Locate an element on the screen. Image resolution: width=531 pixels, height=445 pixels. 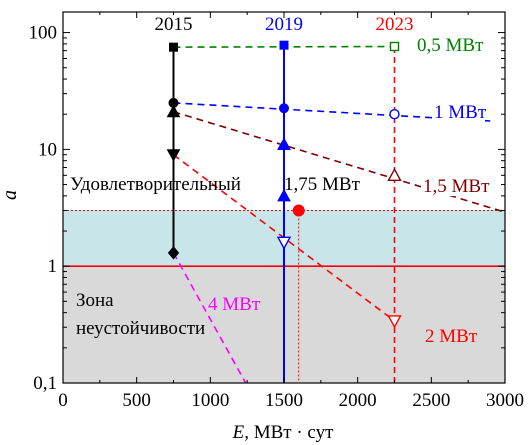
x-tick-label: 500 is located at coordinates (136, 400).